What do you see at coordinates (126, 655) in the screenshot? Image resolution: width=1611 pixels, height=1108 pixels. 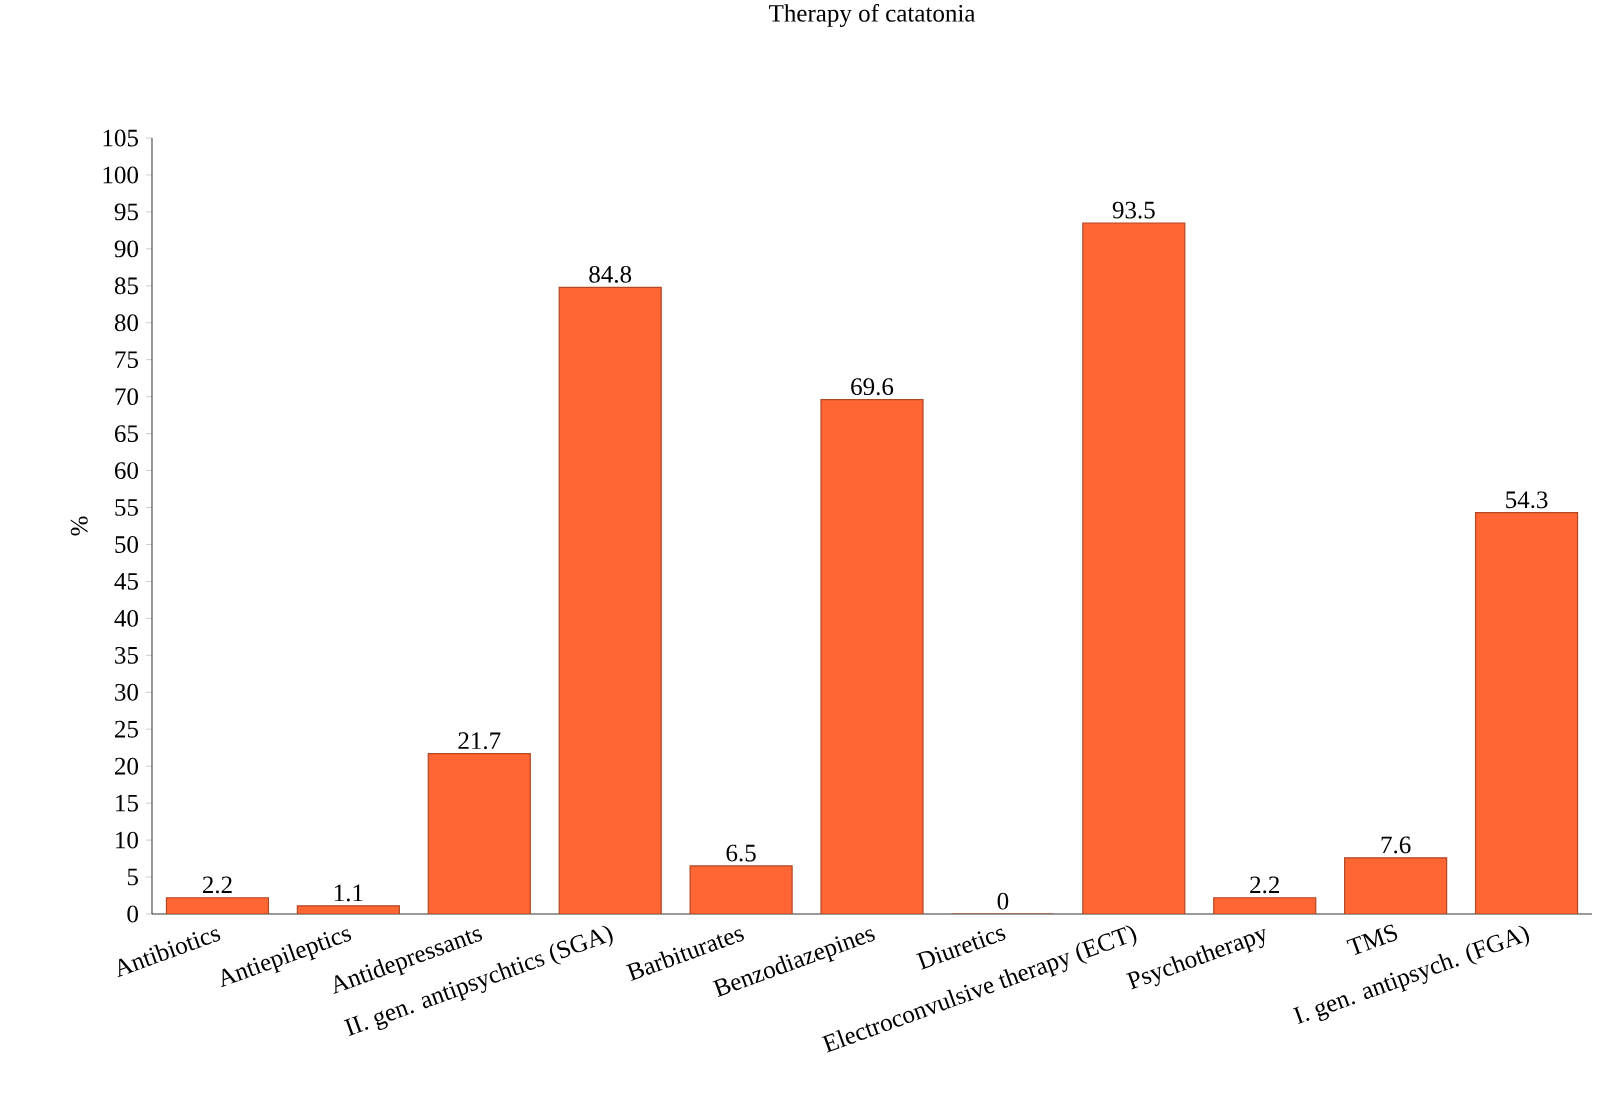 I see `y-tick-label: 35` at bounding box center [126, 655].